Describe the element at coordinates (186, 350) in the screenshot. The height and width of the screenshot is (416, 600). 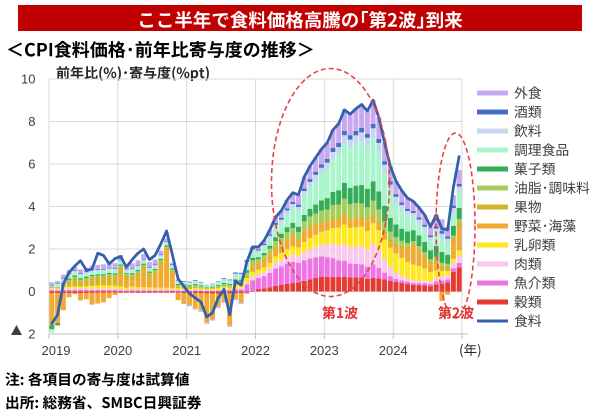
I see `svg-text: 2021` at that location.